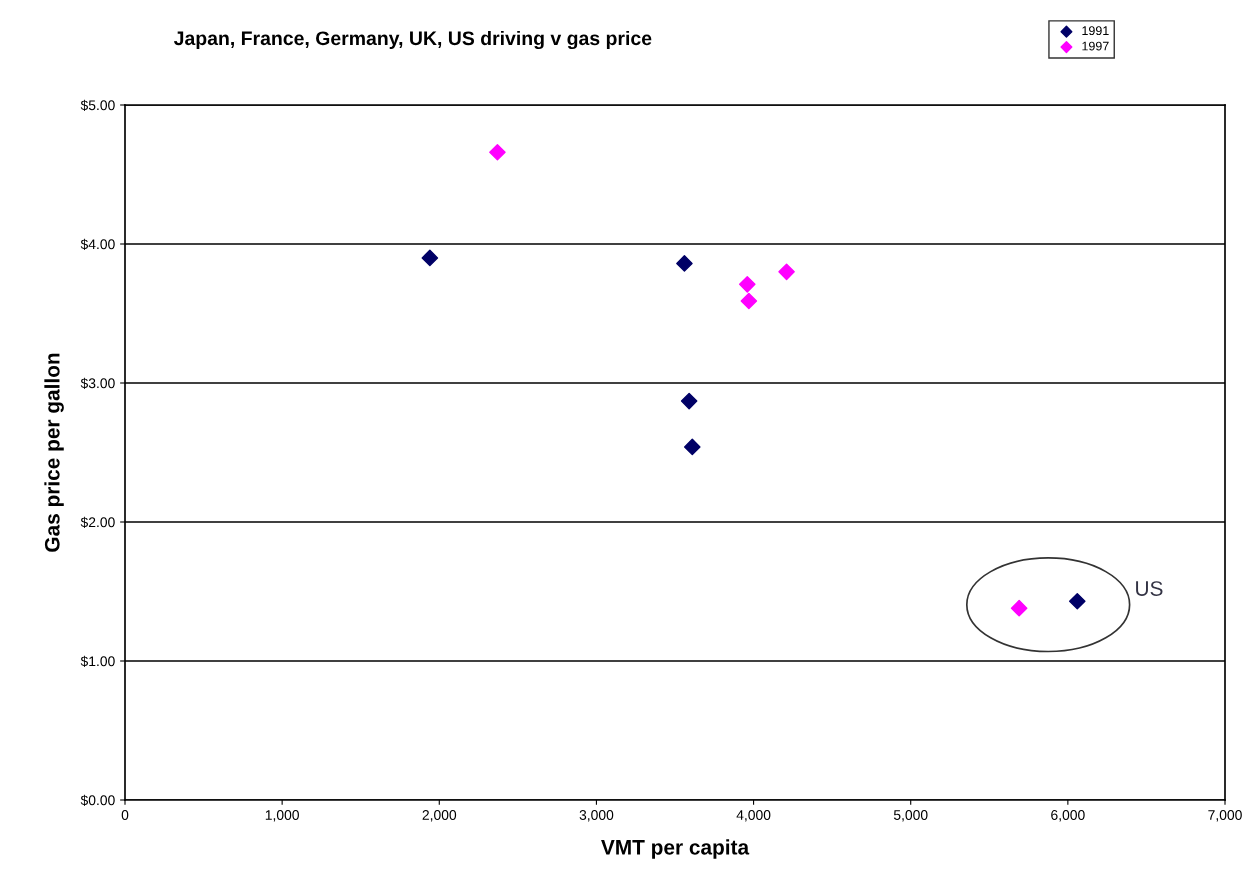 This screenshot has width=1251, height=894. Describe the element at coordinates (1068, 816) in the screenshot. I see `x-tick-label: 6,000` at that location.